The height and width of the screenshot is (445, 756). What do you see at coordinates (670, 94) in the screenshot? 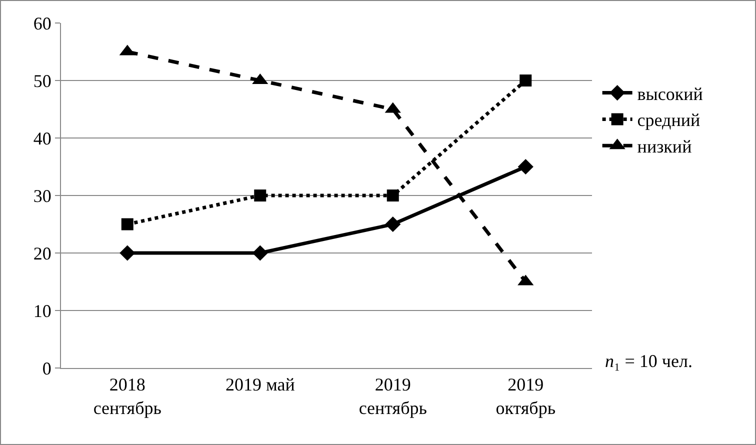
I see `legend-label: высокий` at bounding box center [670, 94].